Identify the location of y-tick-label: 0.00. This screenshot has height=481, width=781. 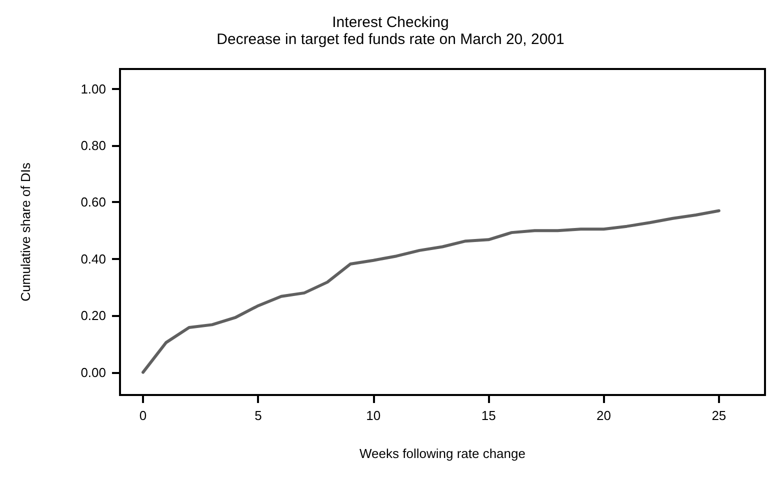
(93, 372).